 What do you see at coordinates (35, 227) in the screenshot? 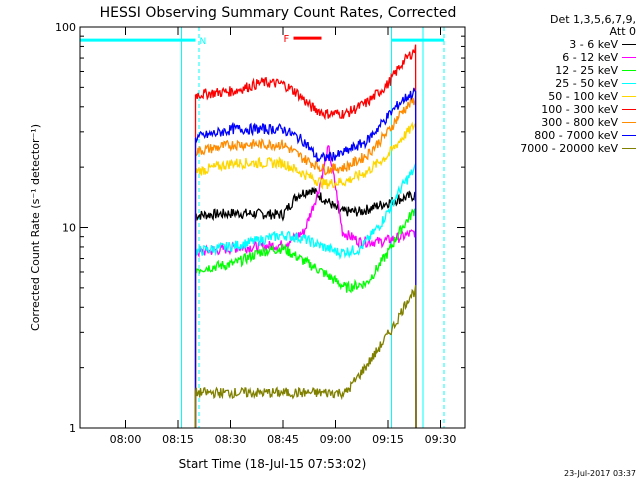
I see `y-axis-label: Corrected Count Rate (s⁻¹ detector⁻¹)` at bounding box center [35, 227].